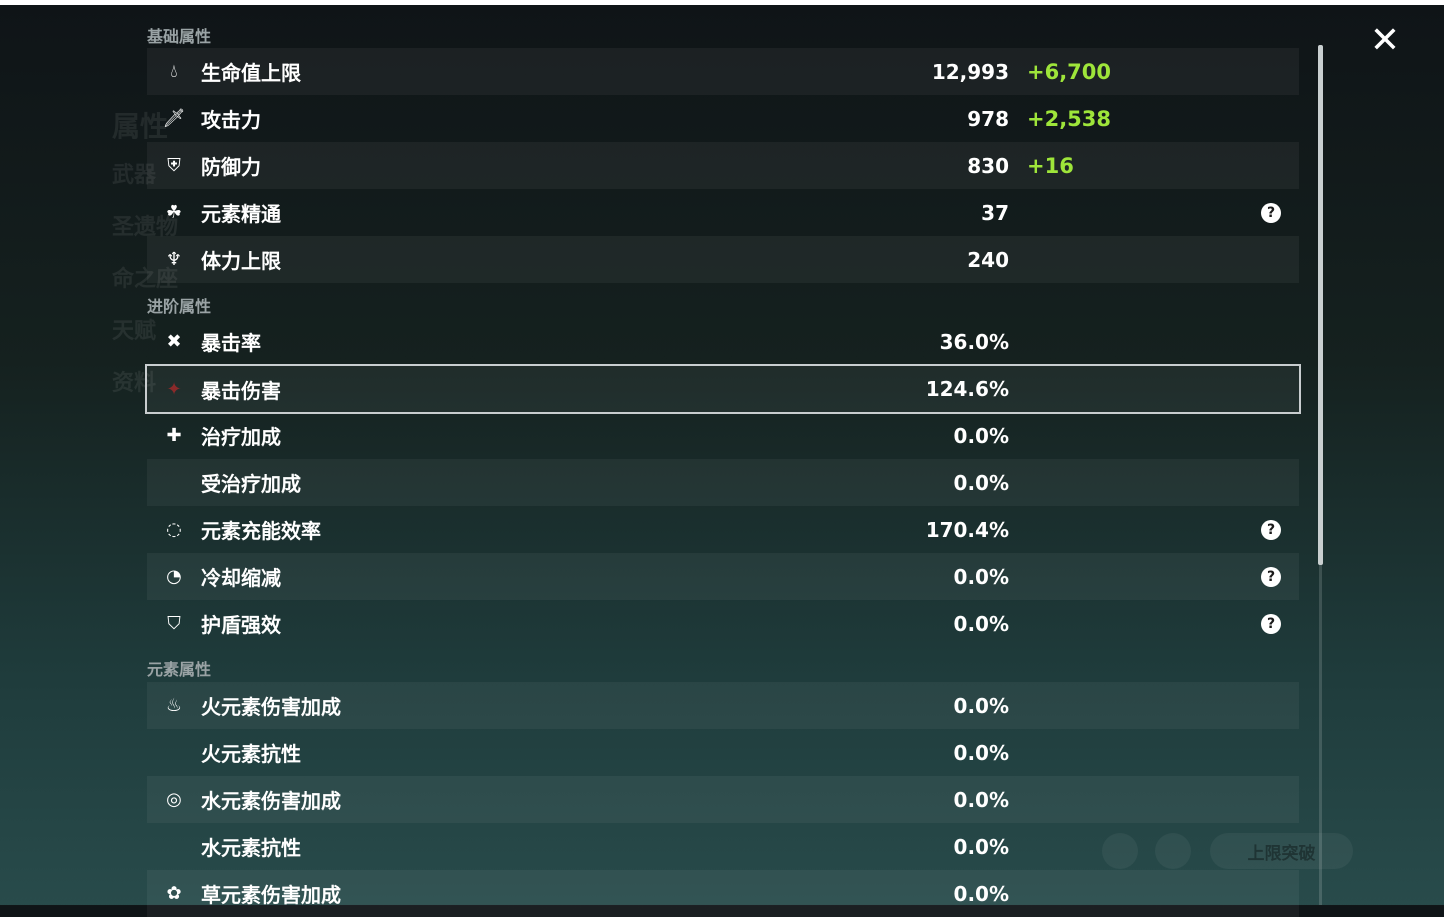 This screenshot has height=917, width=1444. What do you see at coordinates (723, 893) in the screenshot?
I see `stat-row: ✿ 草元素伤害加成 0.0%` at bounding box center [723, 893].